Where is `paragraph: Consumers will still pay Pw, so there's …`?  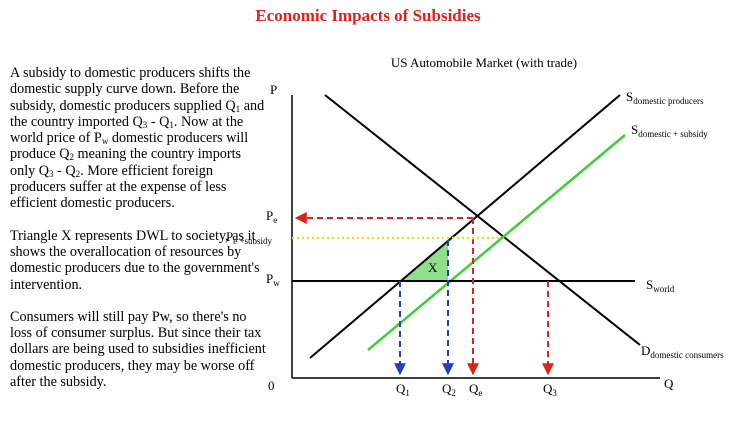
paragraph: Consumers will still pay Pw, so there's … is located at coordinates (139, 349).